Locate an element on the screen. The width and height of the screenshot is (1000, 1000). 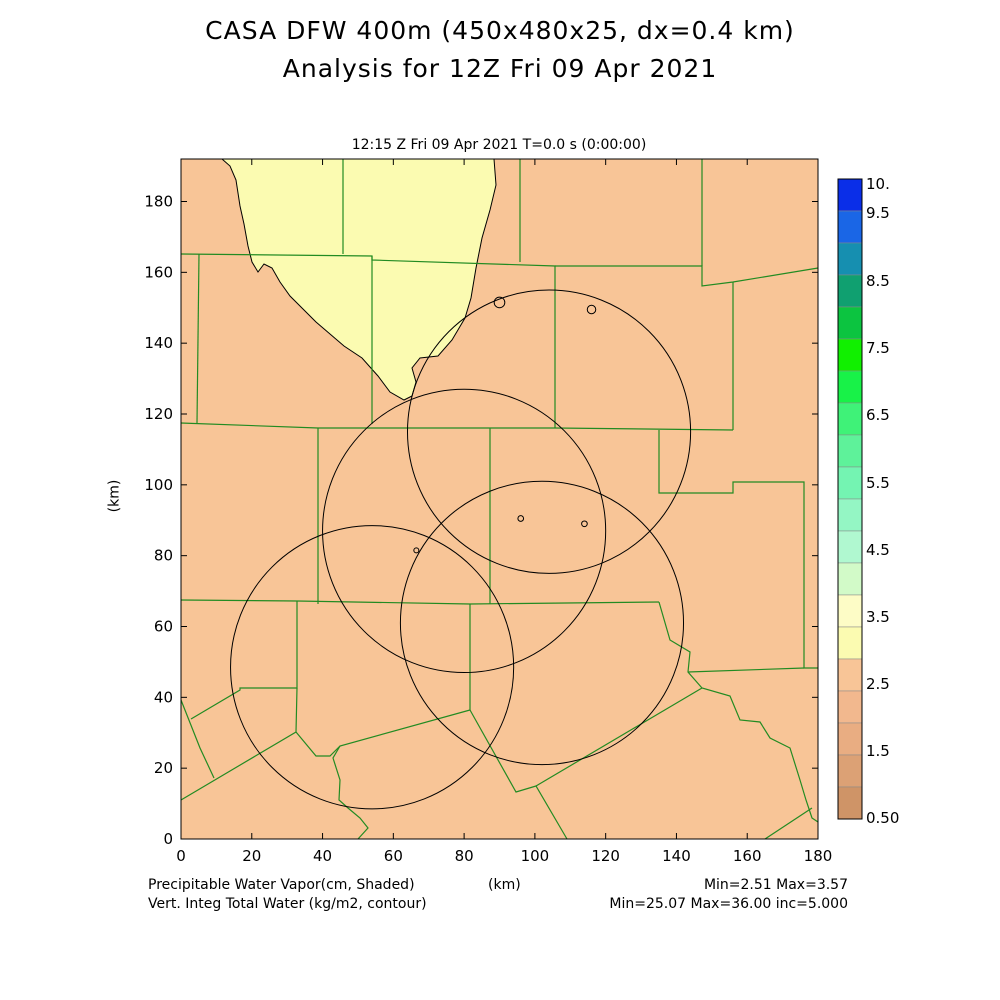
y-tick-label: 0 is located at coordinates (168, 839).